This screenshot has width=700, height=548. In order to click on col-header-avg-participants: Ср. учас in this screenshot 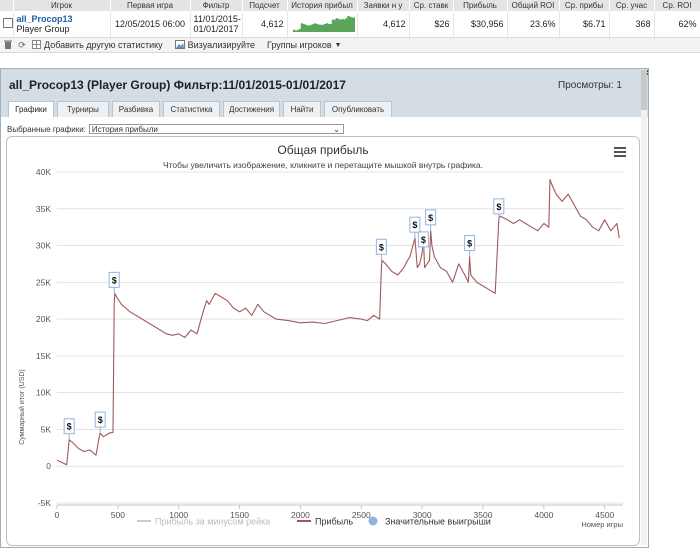, I will do `click(632, 5)`.